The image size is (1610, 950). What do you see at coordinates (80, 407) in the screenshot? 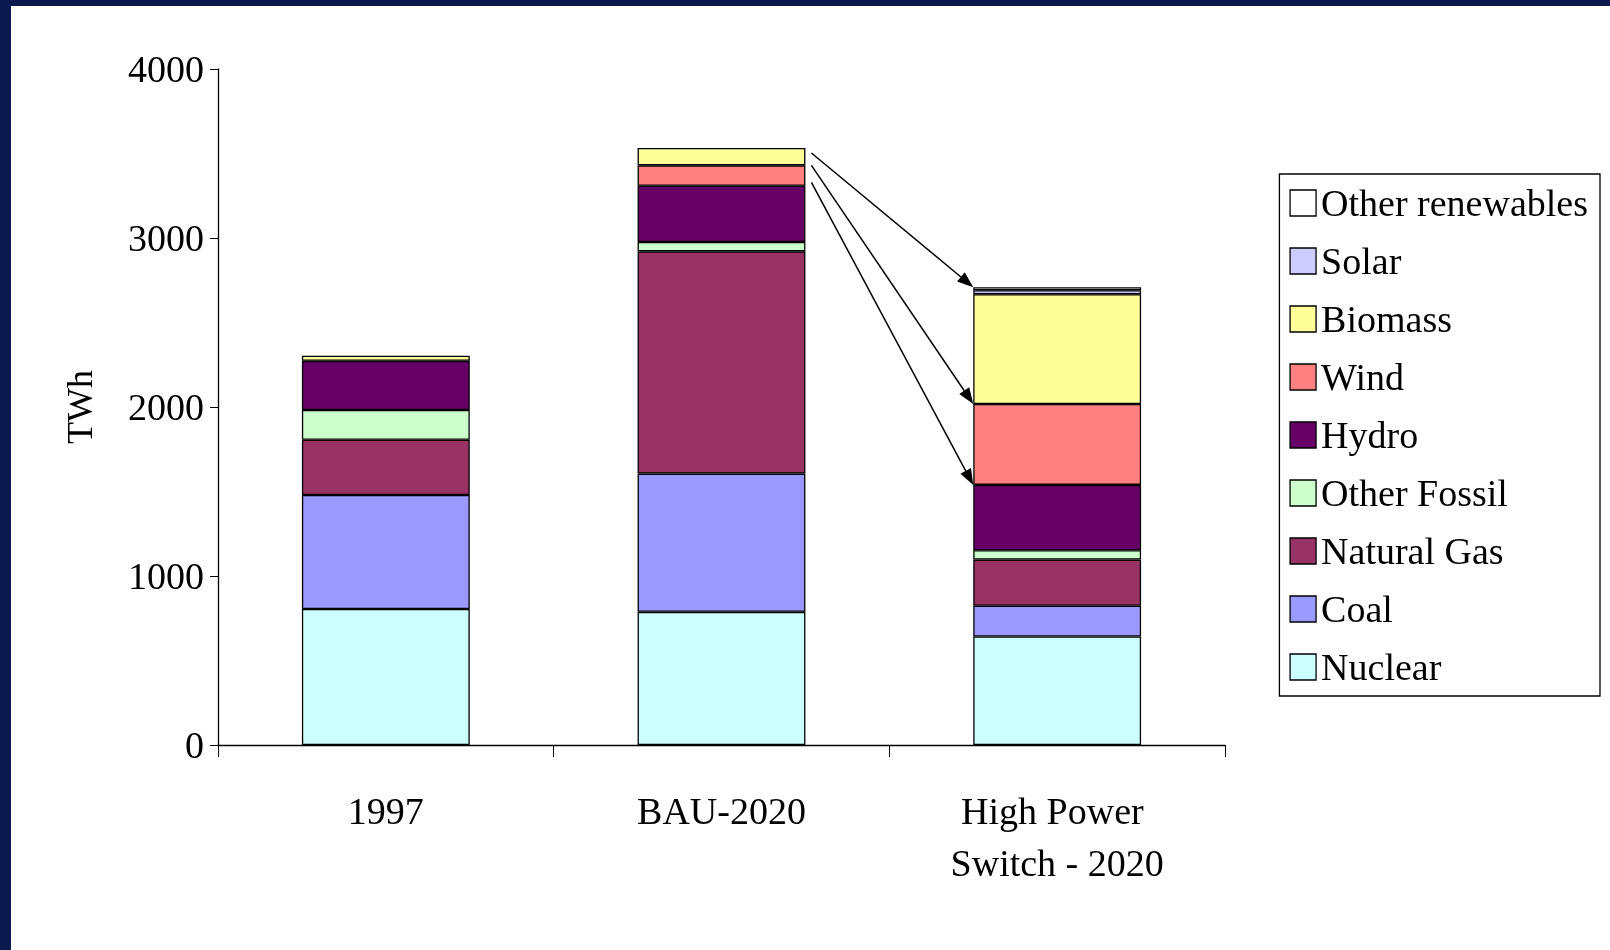
I see `y-axis-title: TWh` at bounding box center [80, 407].